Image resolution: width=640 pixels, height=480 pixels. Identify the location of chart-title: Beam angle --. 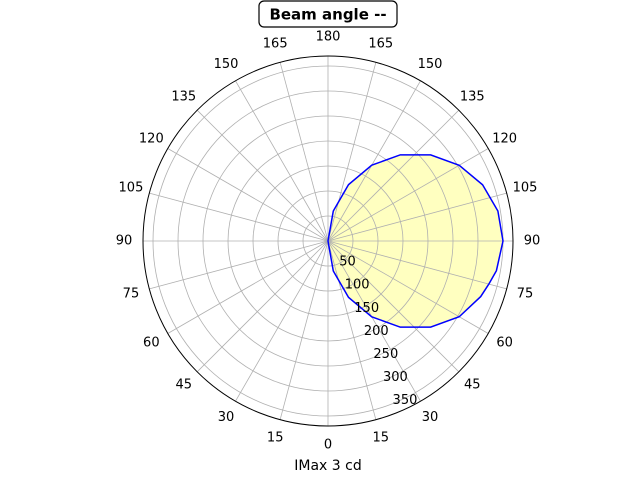
(327, 15).